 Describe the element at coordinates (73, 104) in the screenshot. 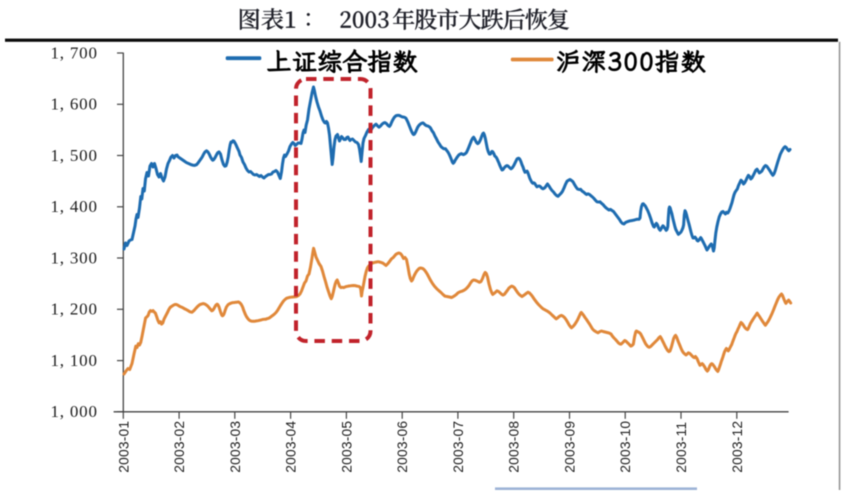

I see `svg-text: 1, 600` at that location.